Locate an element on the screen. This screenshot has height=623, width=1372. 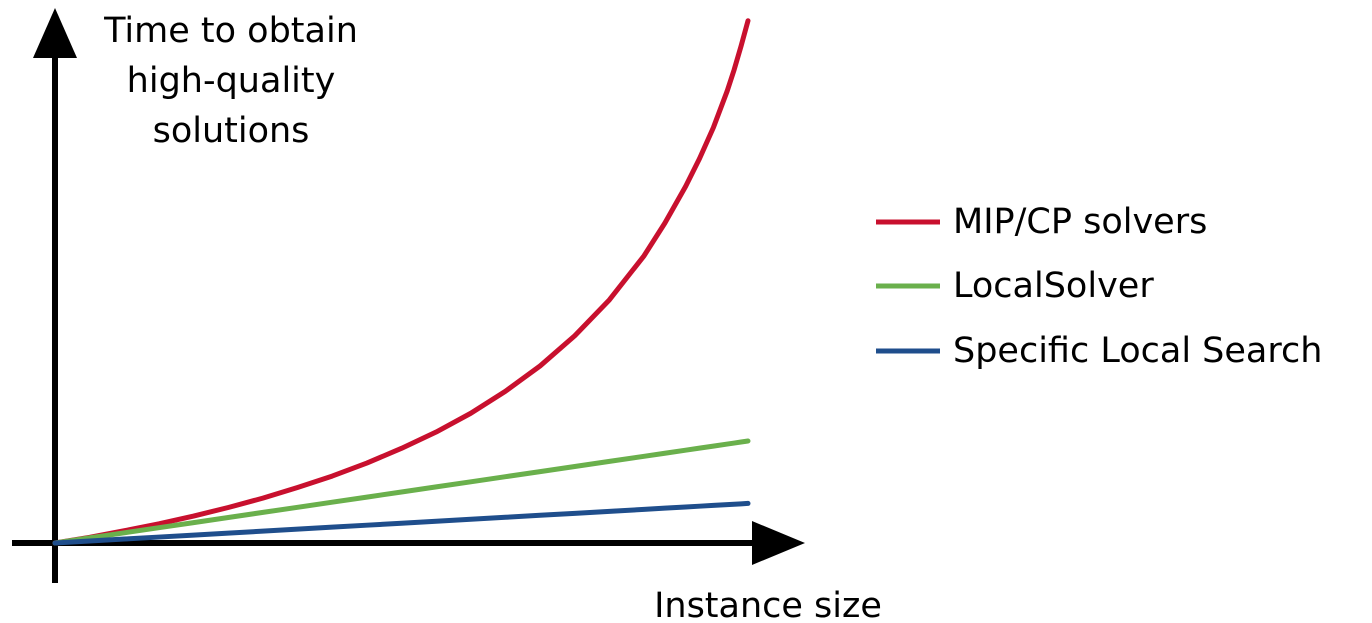
y-axis-arrow is located at coordinates (55, 33).